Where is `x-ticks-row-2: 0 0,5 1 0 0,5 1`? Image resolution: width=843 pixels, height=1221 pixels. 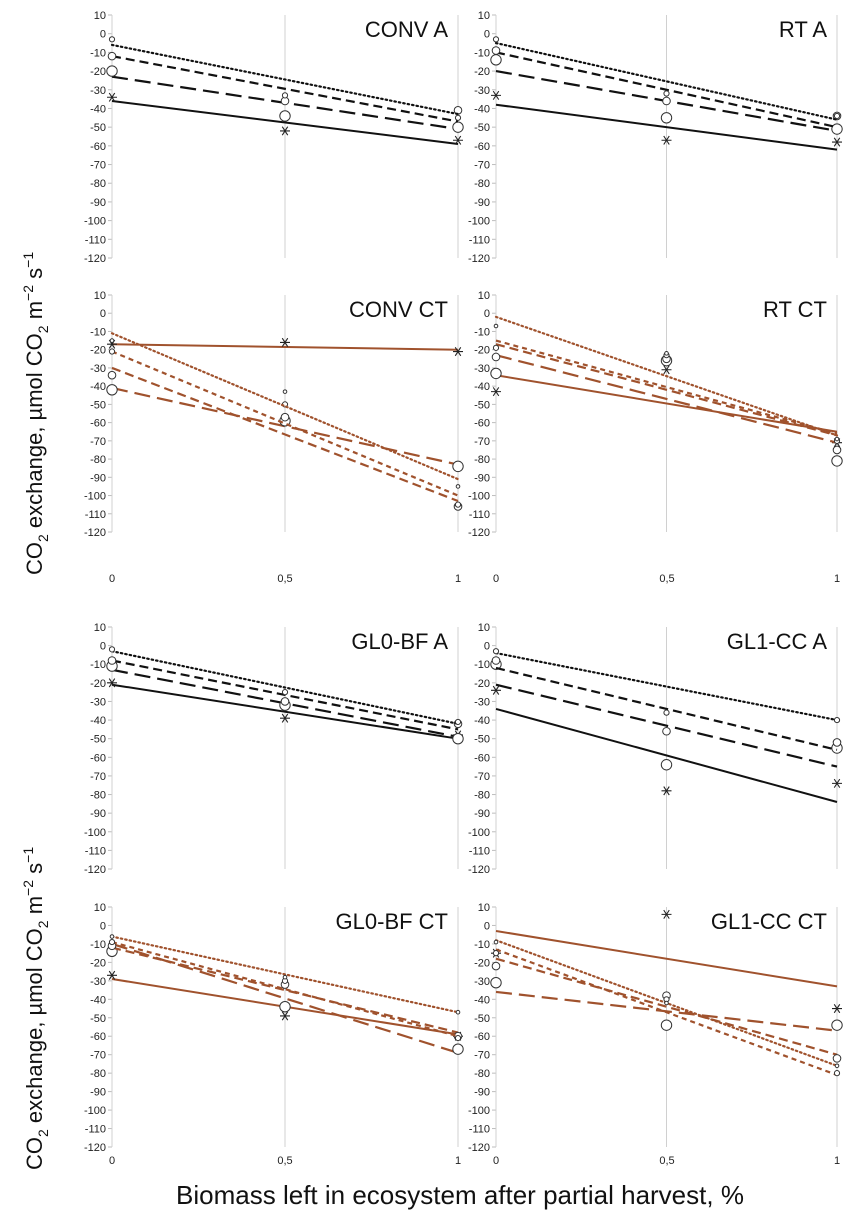
x-ticks-row-2: 0 0,5 1 0 0,5 1 is located at coordinates (474, 579).